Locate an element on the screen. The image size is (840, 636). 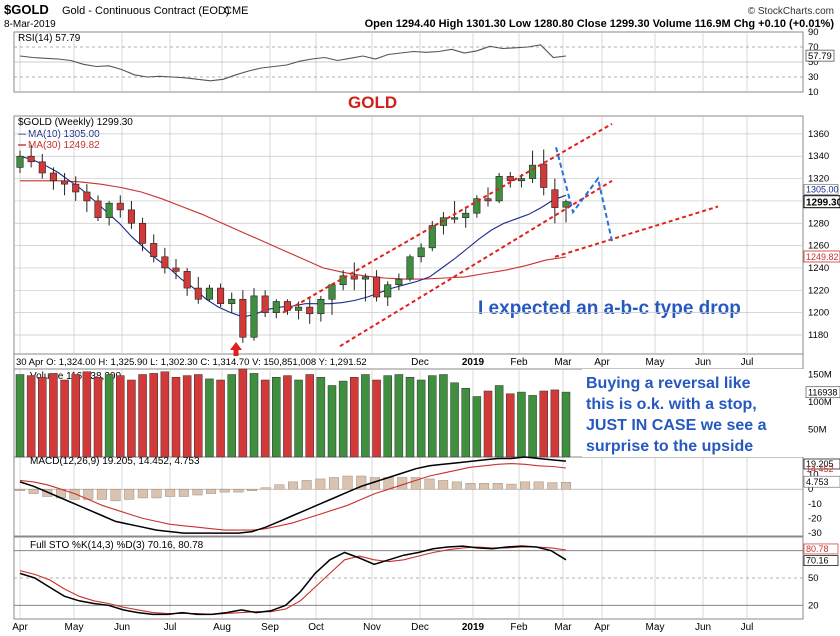
bottom-axis-month-label: Jul is located at coordinates (170, 627).